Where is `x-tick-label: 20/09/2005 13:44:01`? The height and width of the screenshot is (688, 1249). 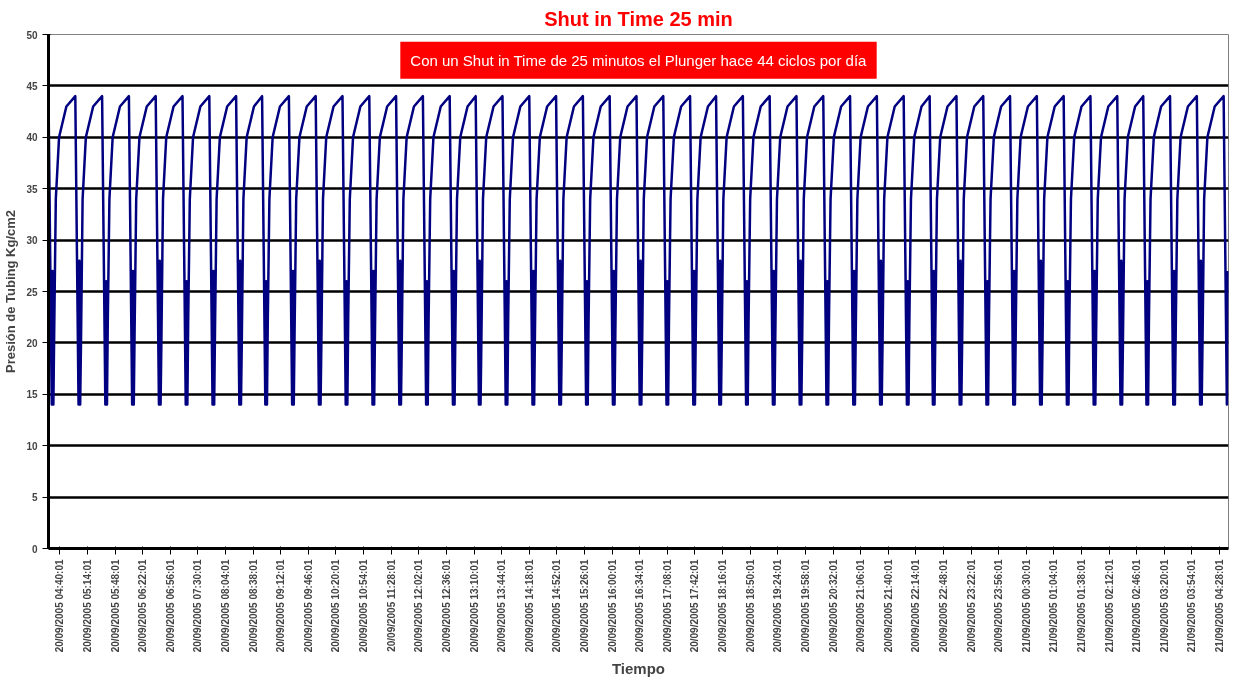
x-tick-label: 20/09/2005 13:44:01 is located at coordinates (502, 606).